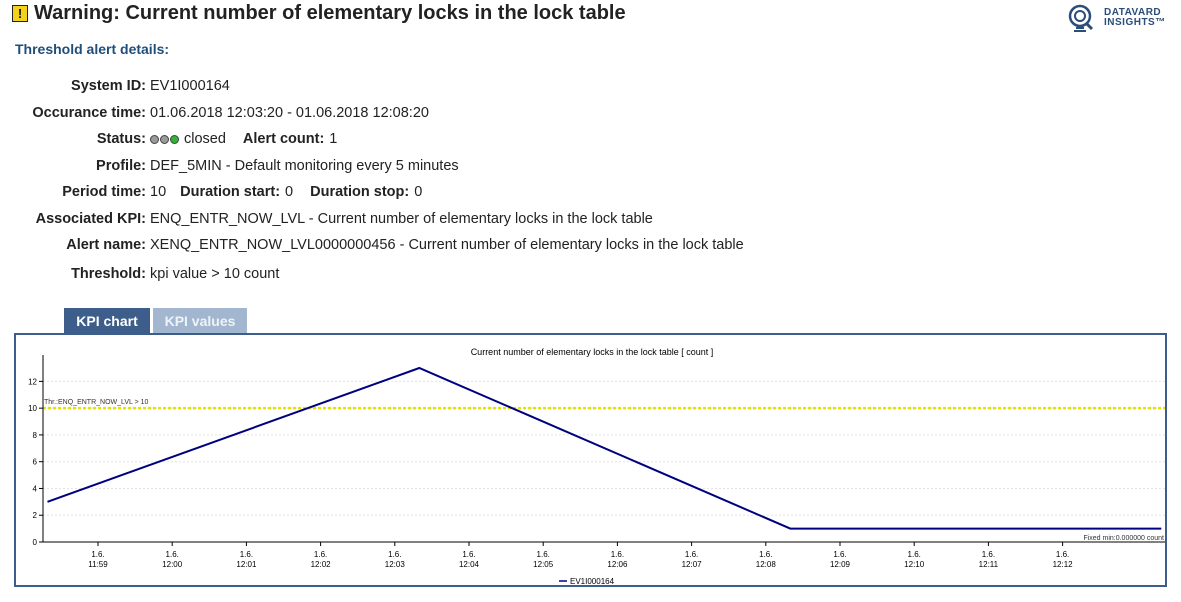  What do you see at coordinates (604, 404) in the screenshot?
I see `chart-threshold: Thr.:ENQ_ENTR_NOW_LVL > 10` at bounding box center [604, 404].